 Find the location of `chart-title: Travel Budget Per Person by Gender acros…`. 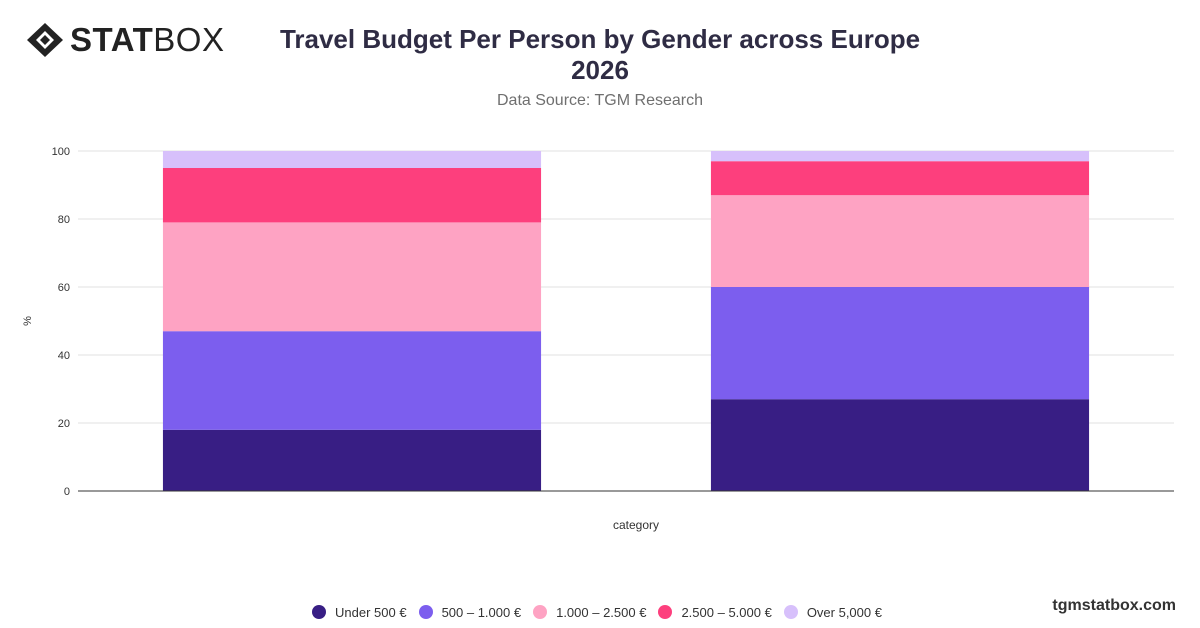

chart-title: Travel Budget Per Person by Gender acros… is located at coordinates (600, 55).